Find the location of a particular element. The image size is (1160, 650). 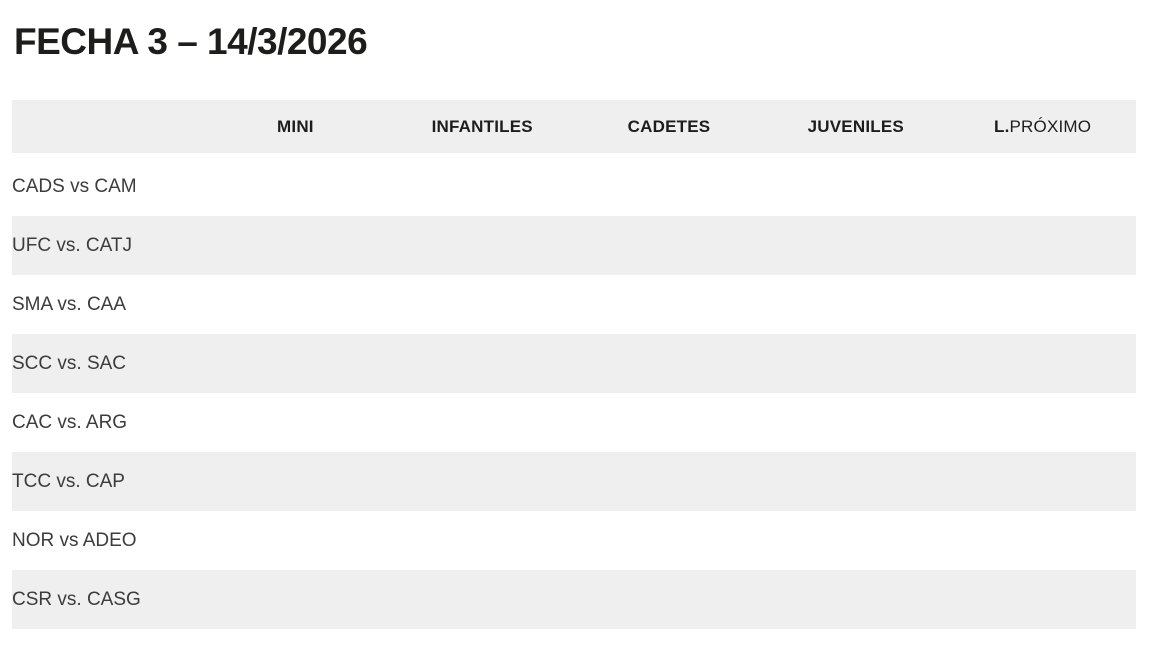

header-cell-lproximo: L.PRÓXIMO is located at coordinates (1042, 128).